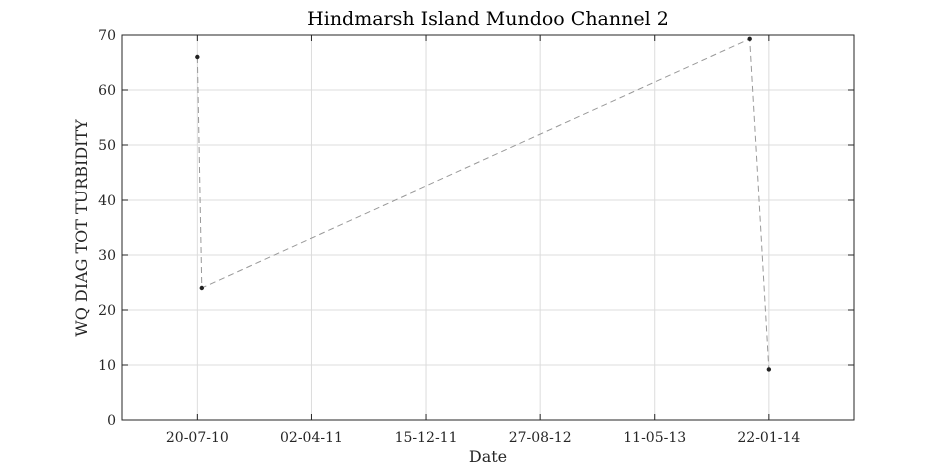  What do you see at coordinates (81, 228) in the screenshot?
I see `y-axis-label: WQ DIAG TOT TURBIDITY` at bounding box center [81, 228].